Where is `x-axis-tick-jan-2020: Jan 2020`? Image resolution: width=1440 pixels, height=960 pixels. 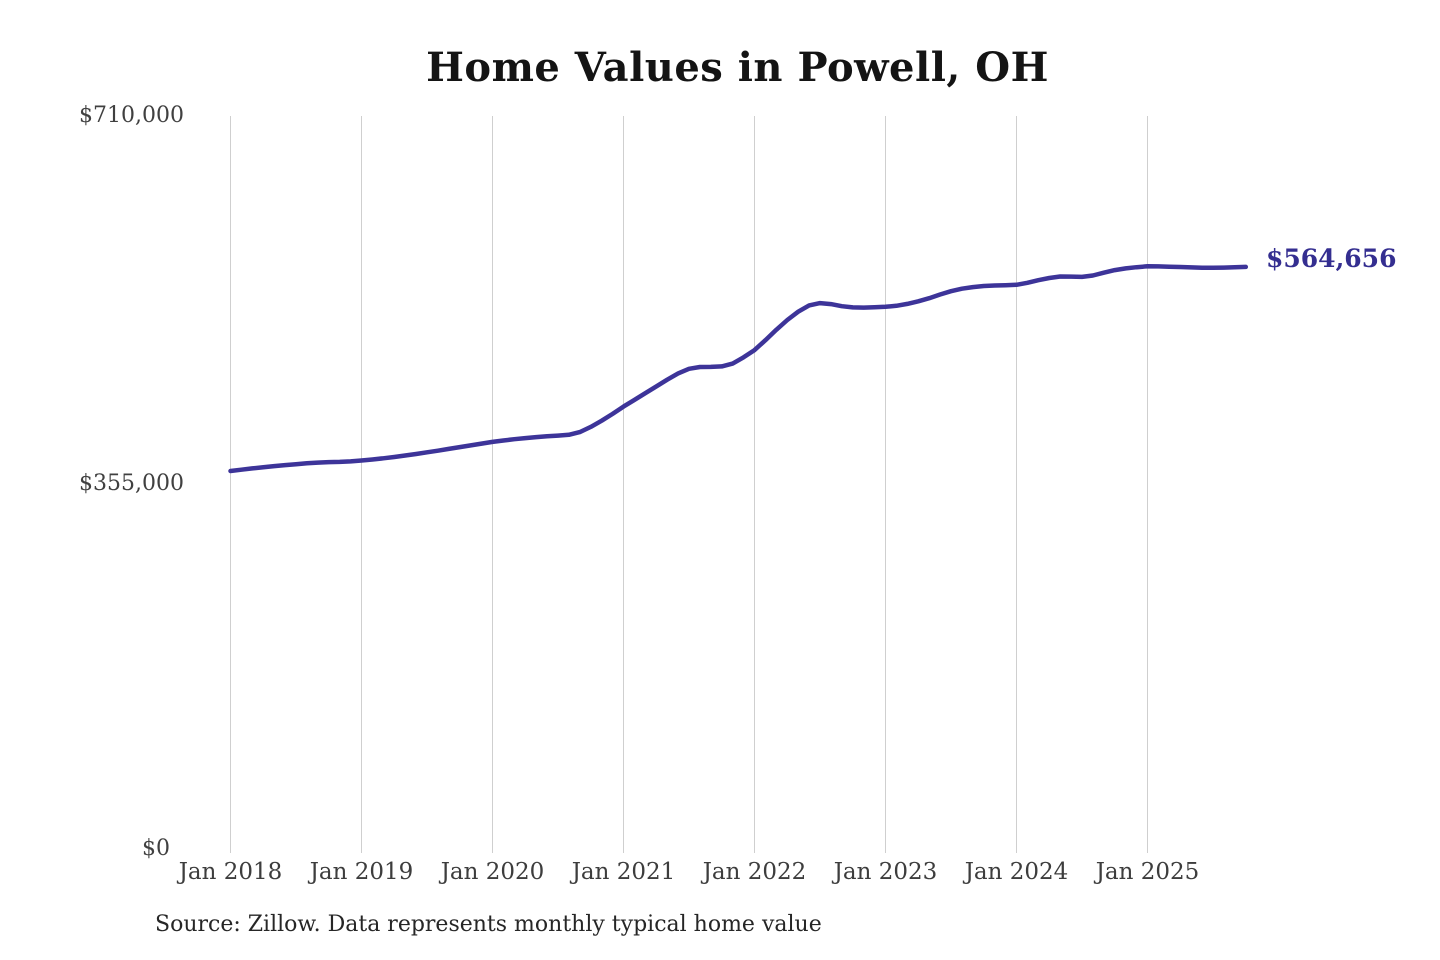
x-axis-tick-jan-2020: Jan 2020 is located at coordinates (492, 872).